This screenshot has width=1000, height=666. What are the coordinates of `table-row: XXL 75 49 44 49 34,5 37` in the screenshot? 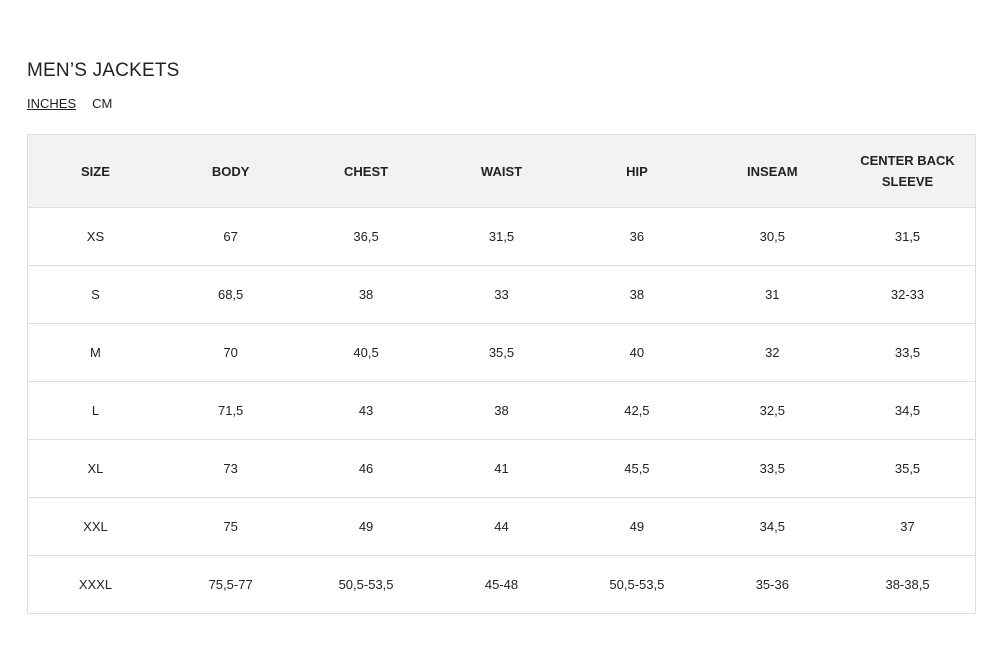 It's located at (501, 526).